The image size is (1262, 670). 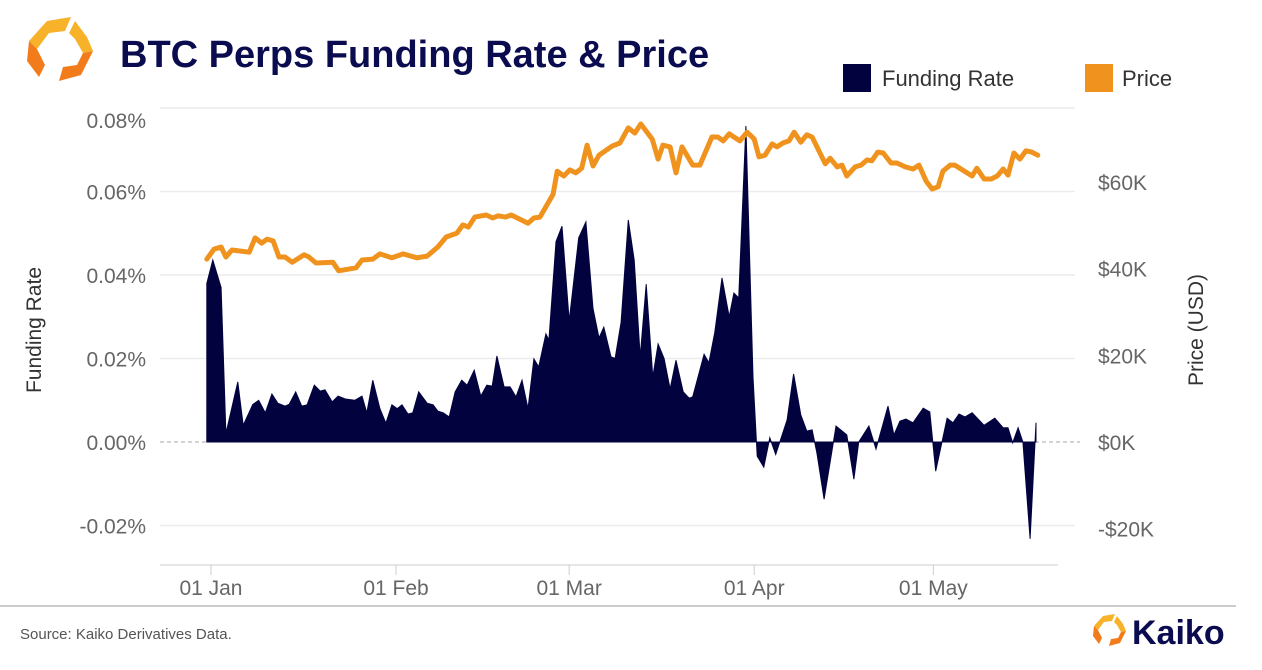 What do you see at coordinates (112, 527) in the screenshot?
I see `left-axis-tick-label: -0.02%` at bounding box center [112, 527].